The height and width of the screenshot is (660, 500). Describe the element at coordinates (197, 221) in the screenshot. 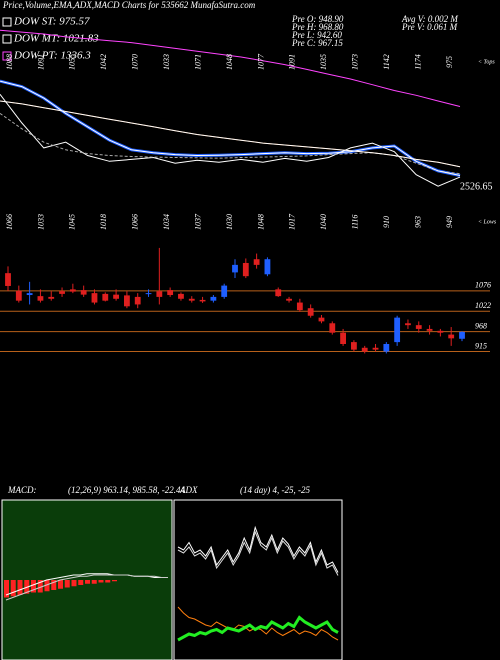

I see `level-label: 1037` at that location.